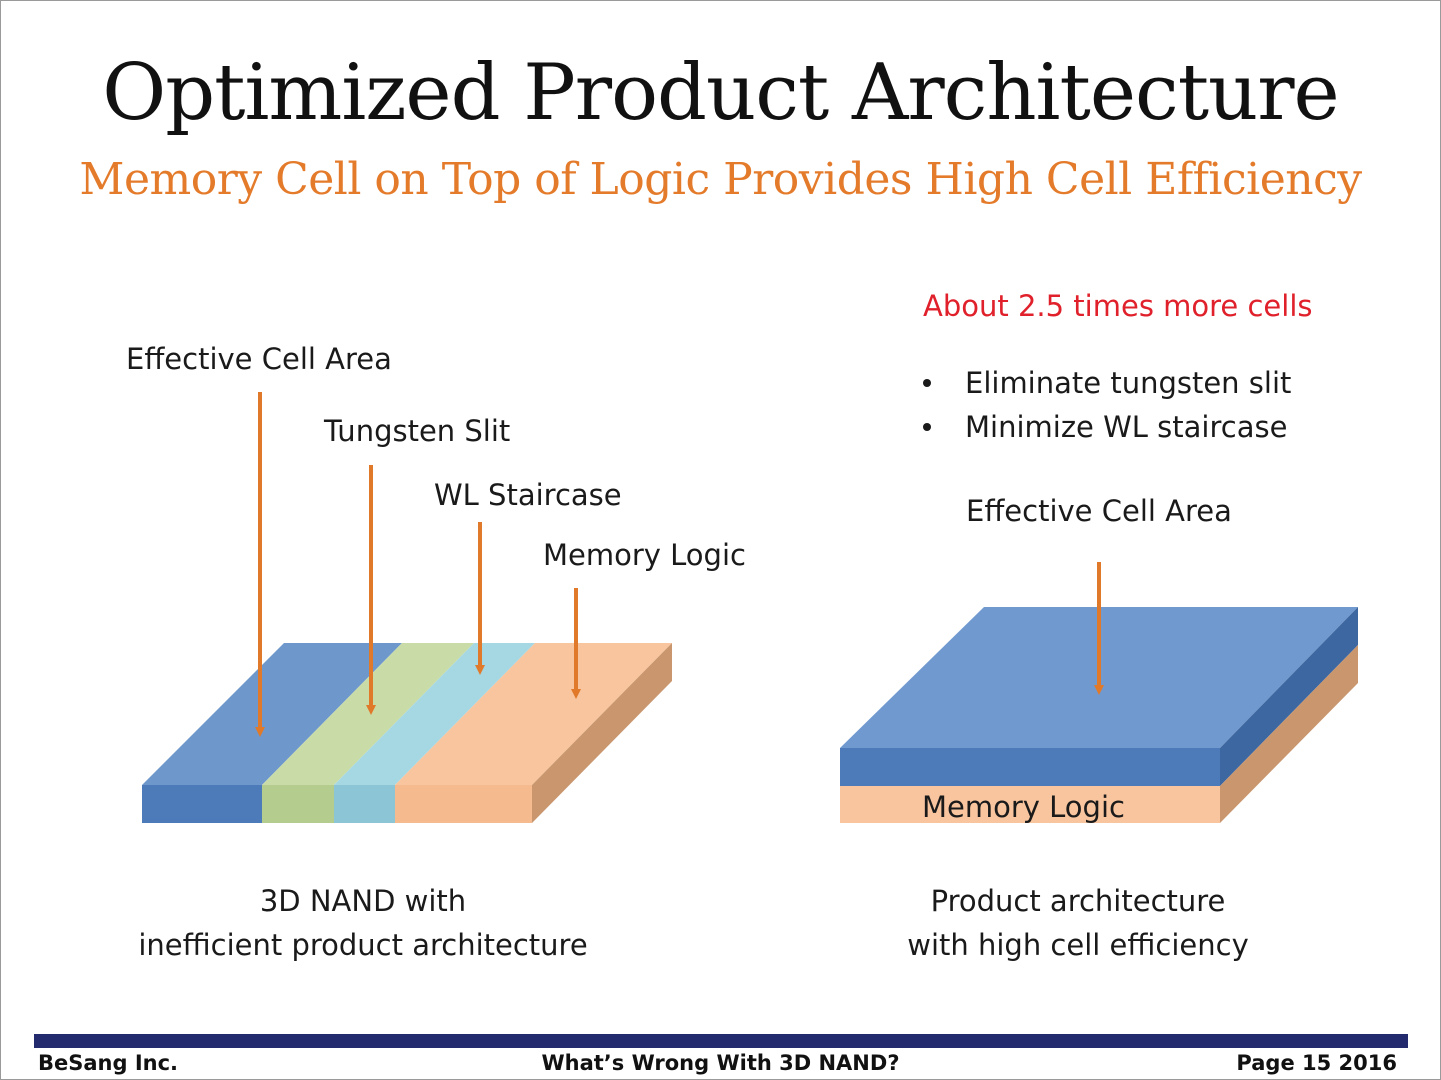 This screenshot has width=1441, height=1080. Describe the element at coordinates (720, 93) in the screenshot. I see `slide-title: Optimized Product Architecture` at that location.